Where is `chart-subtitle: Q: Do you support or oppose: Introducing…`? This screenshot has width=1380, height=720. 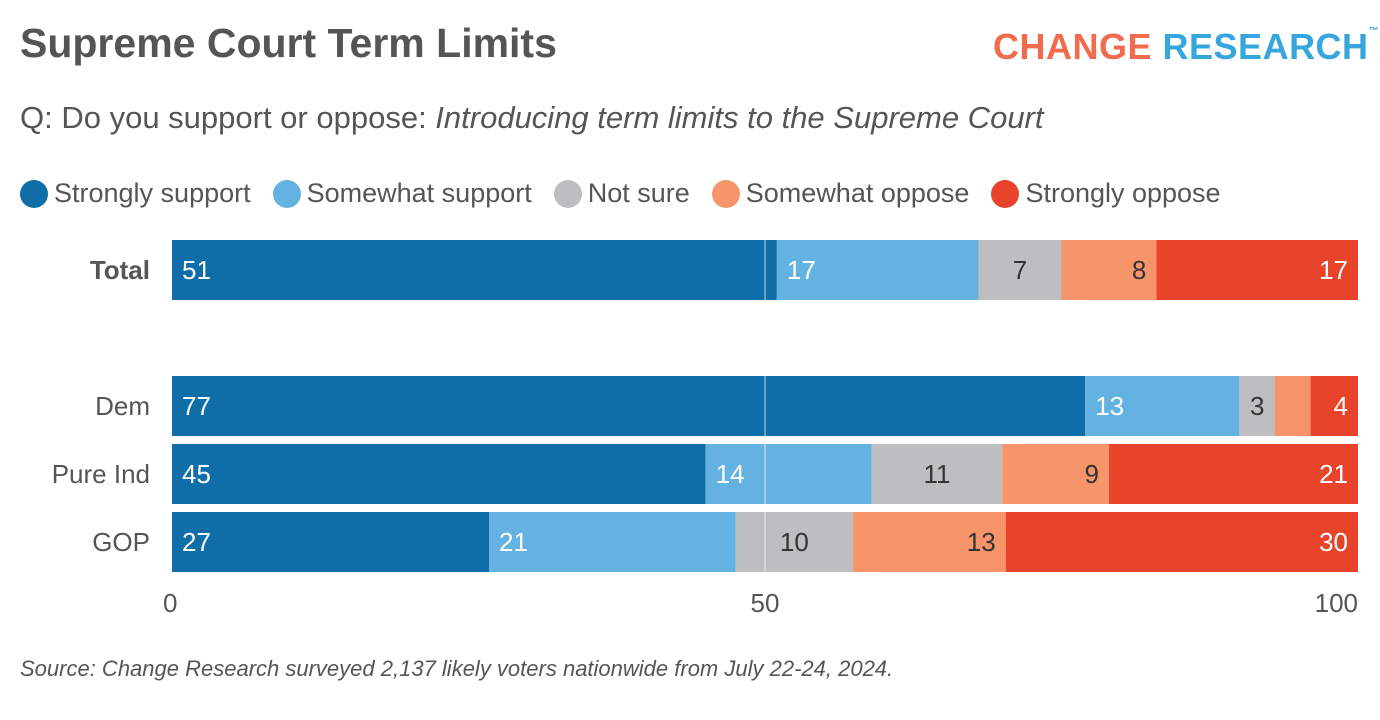
chart-subtitle: Q: Do you support or oppose: Introducing… is located at coordinates (532, 117).